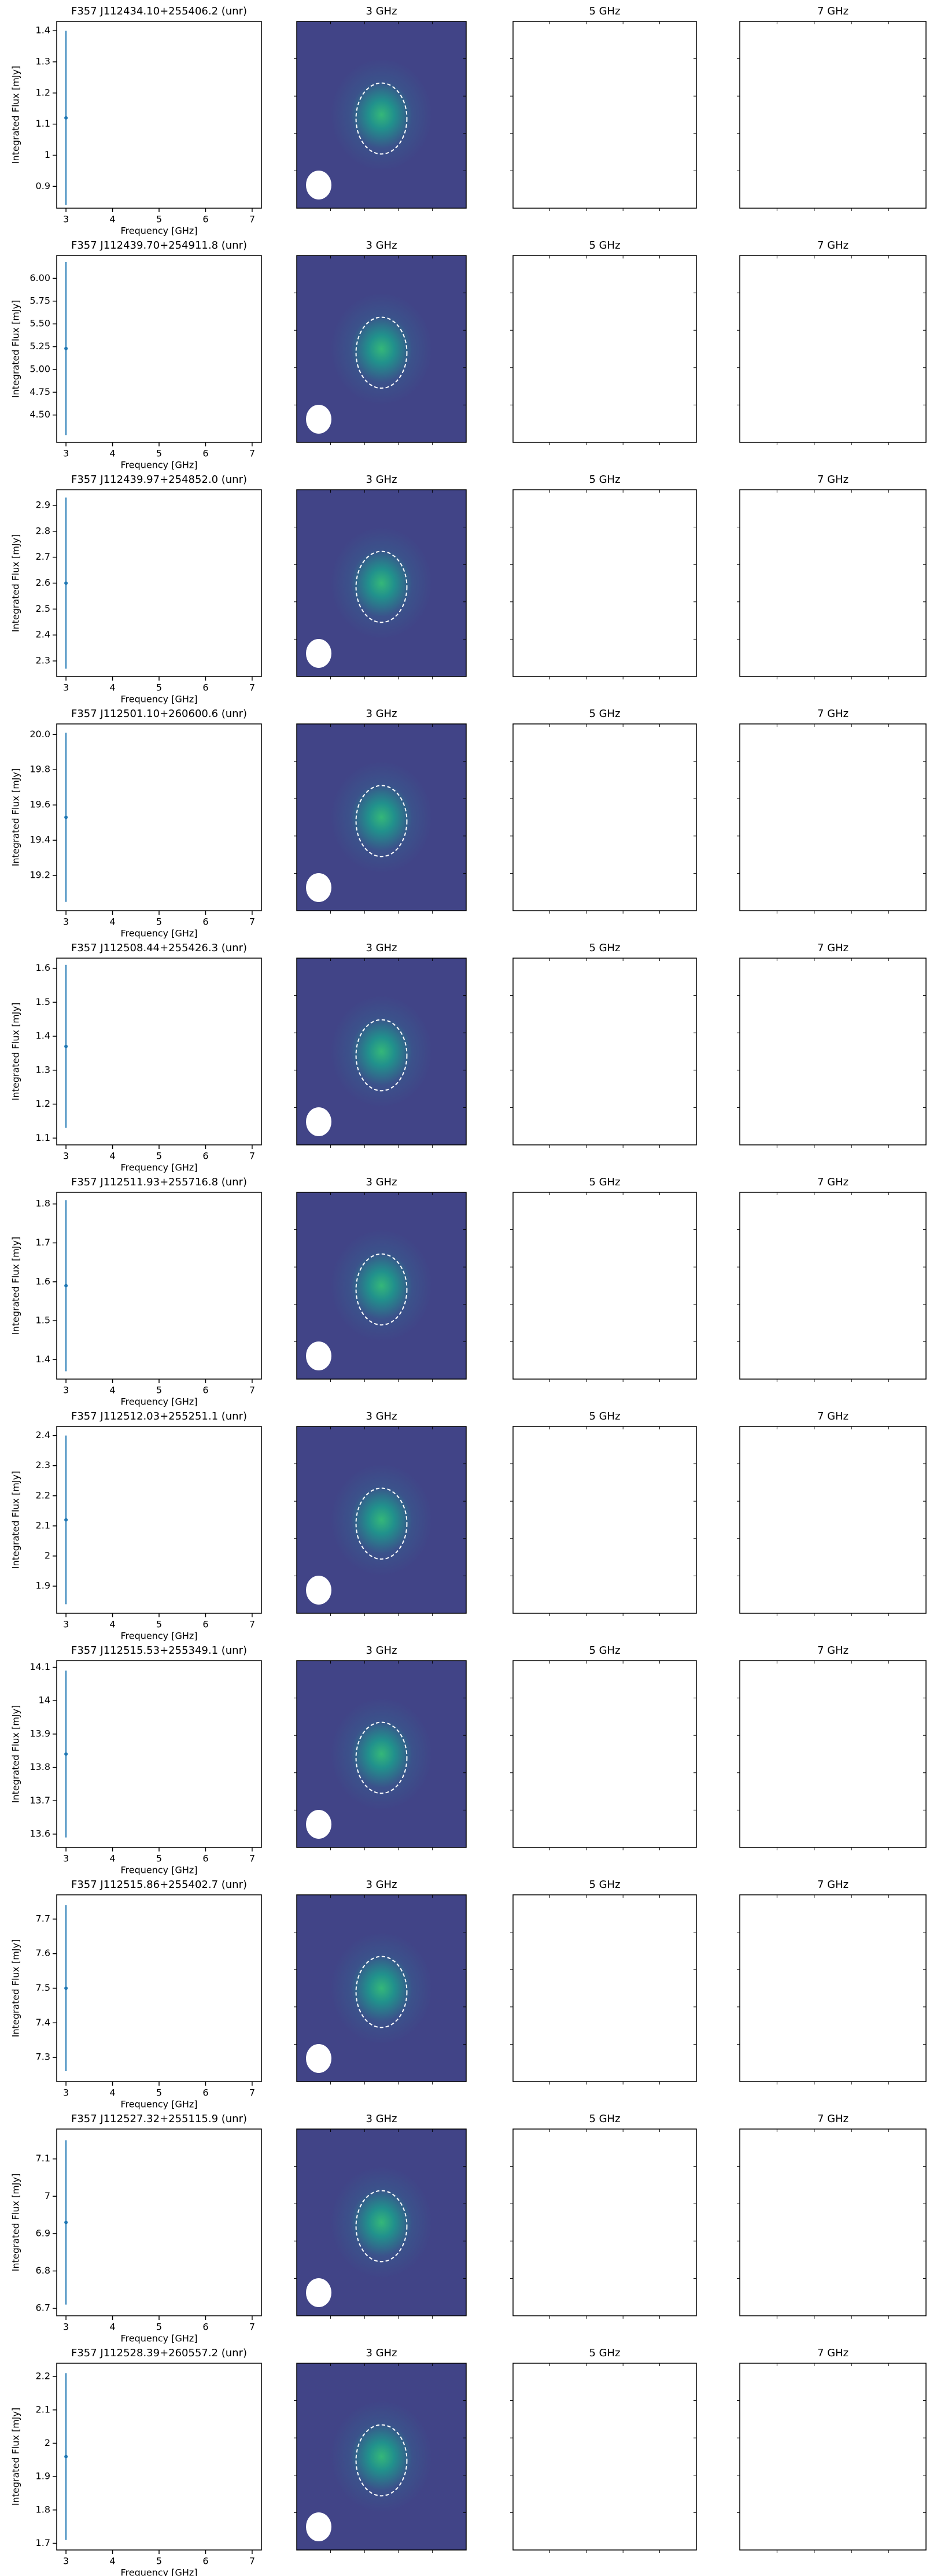 The image size is (937, 2576). What do you see at coordinates (43, 1103) in the screenshot?
I see `y-tick-label: 1.2` at bounding box center [43, 1103].